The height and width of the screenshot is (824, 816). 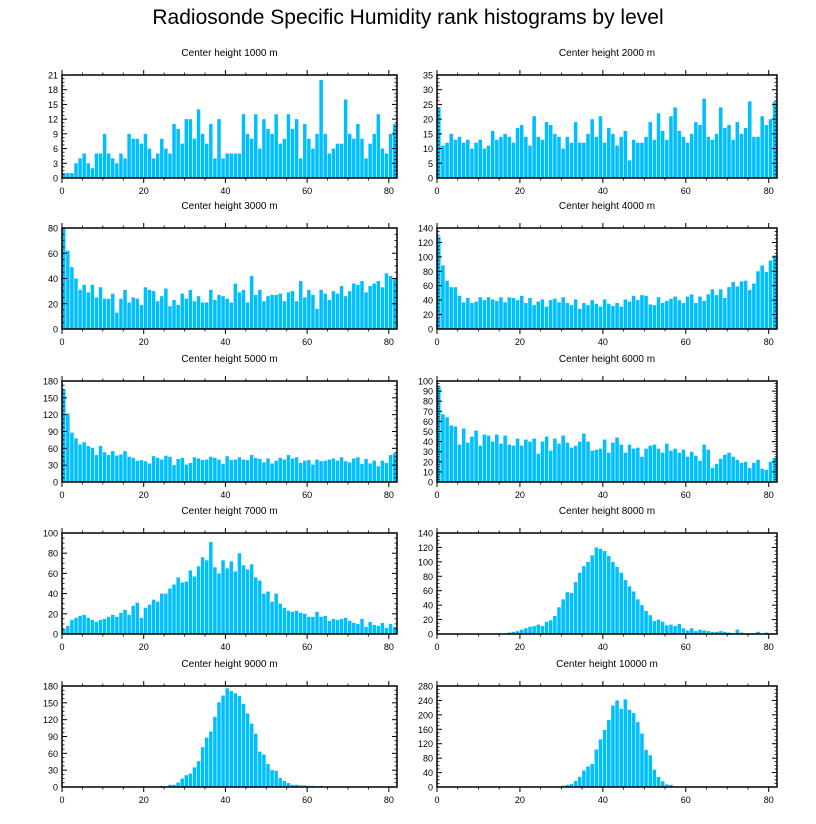 I want to click on x-tick-label: 20, so click(x=520, y=342).